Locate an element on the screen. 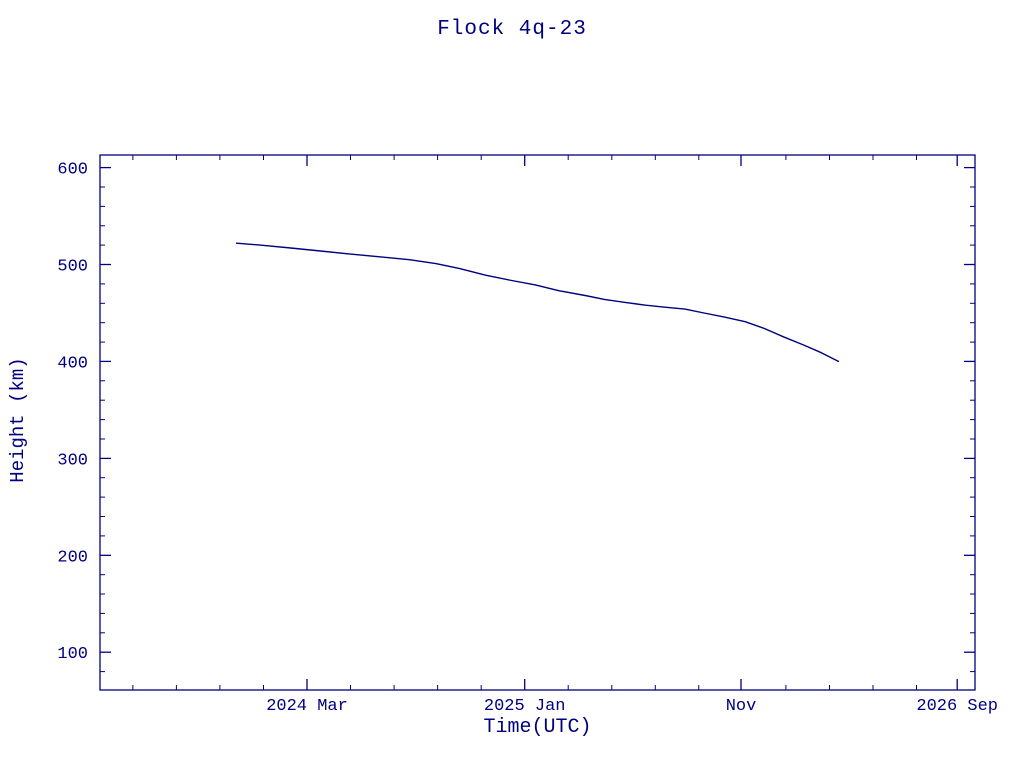 This screenshot has height=768, width=1024. y-tick-label: 300 is located at coordinates (72, 460).